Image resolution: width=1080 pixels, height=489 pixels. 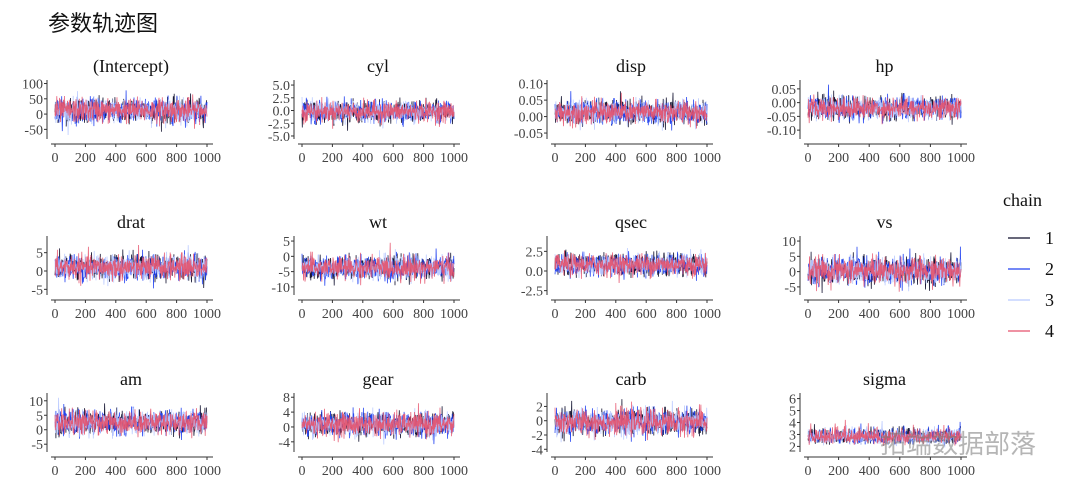 I want to click on panel-title: qsec, so click(x=631, y=222).